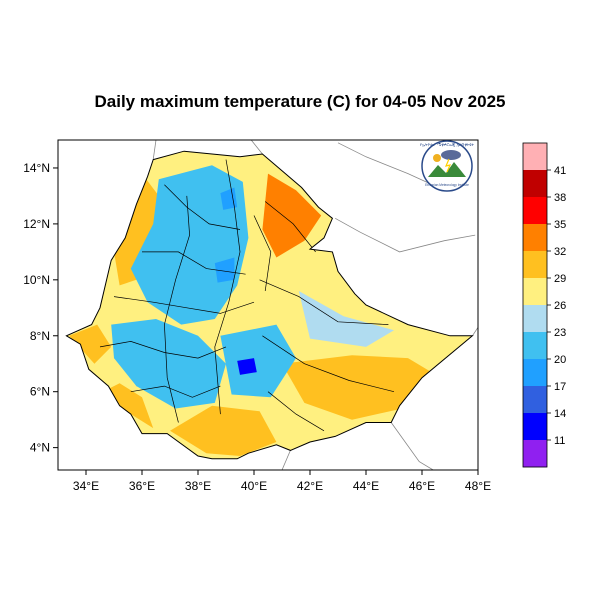  I want to click on y-axis: 14°N 12°N 10°N 8°N 6°N 4°N, so click(40, 308).